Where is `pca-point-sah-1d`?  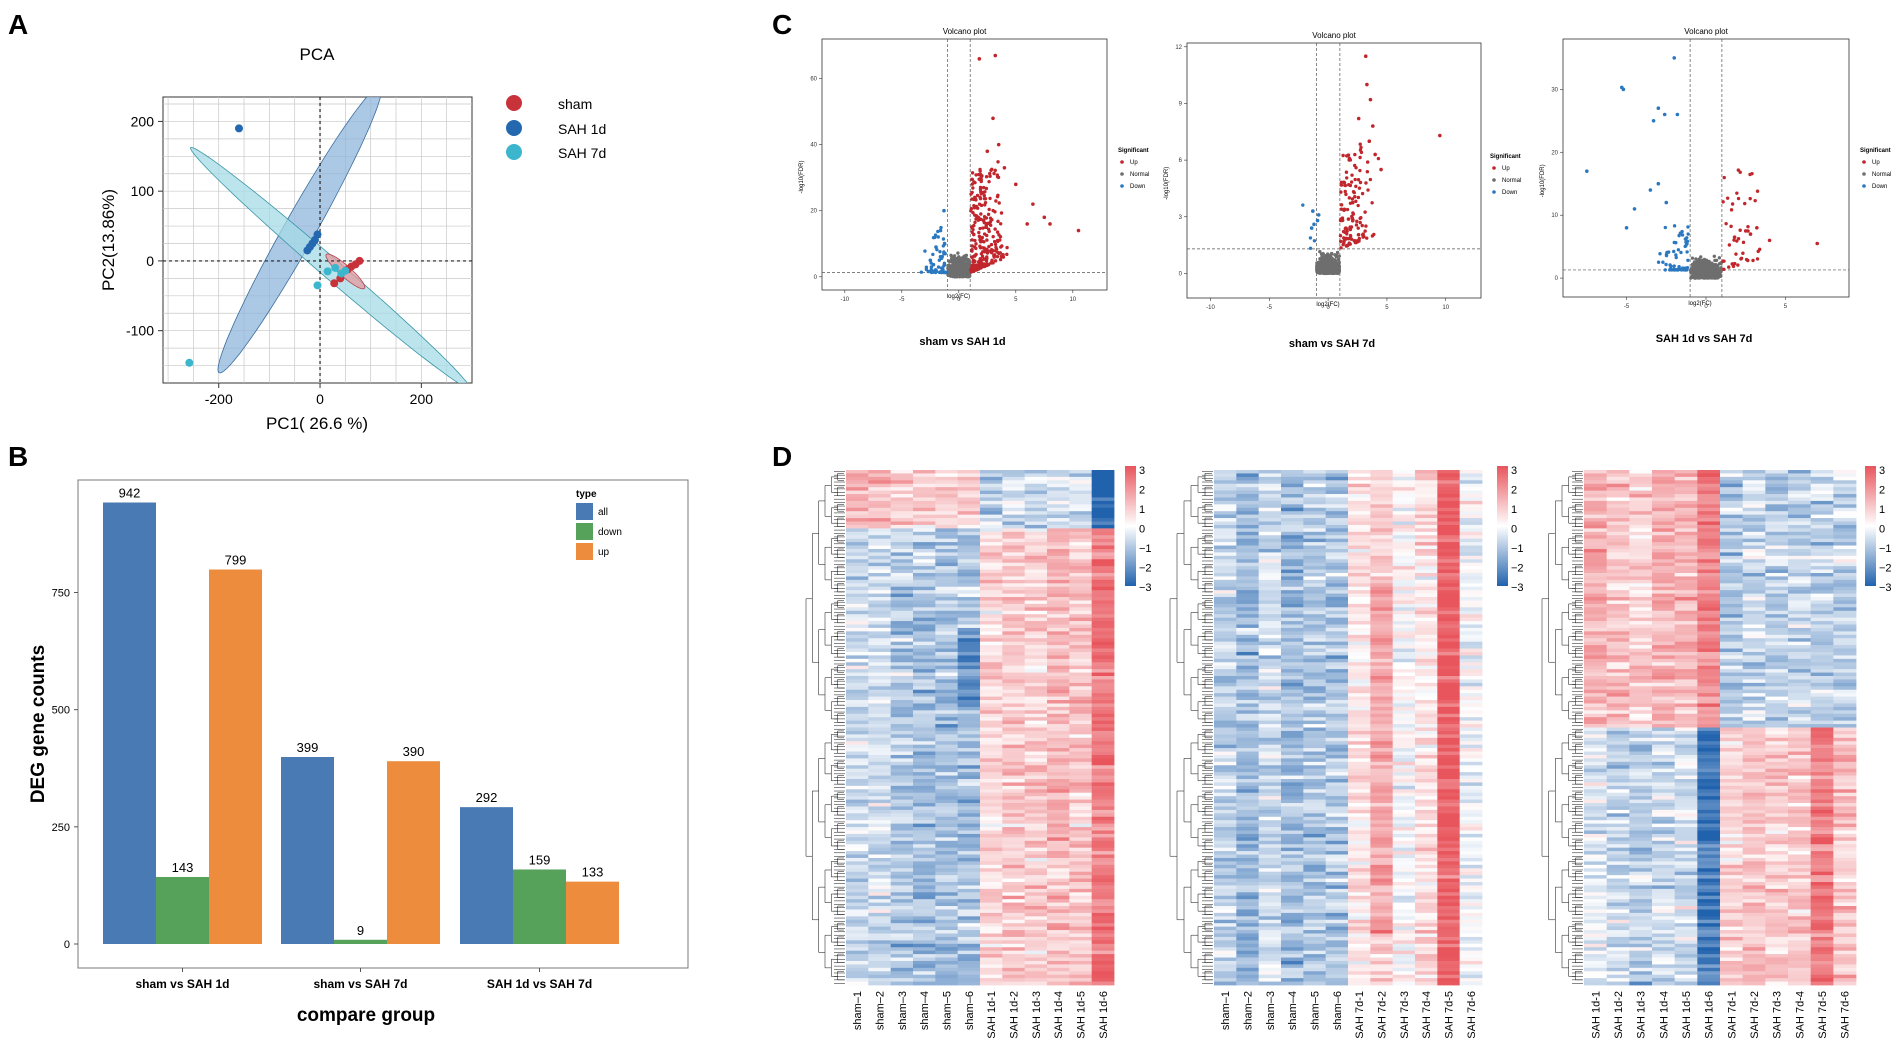 pca-point-sah-1d is located at coordinates (238, 128).